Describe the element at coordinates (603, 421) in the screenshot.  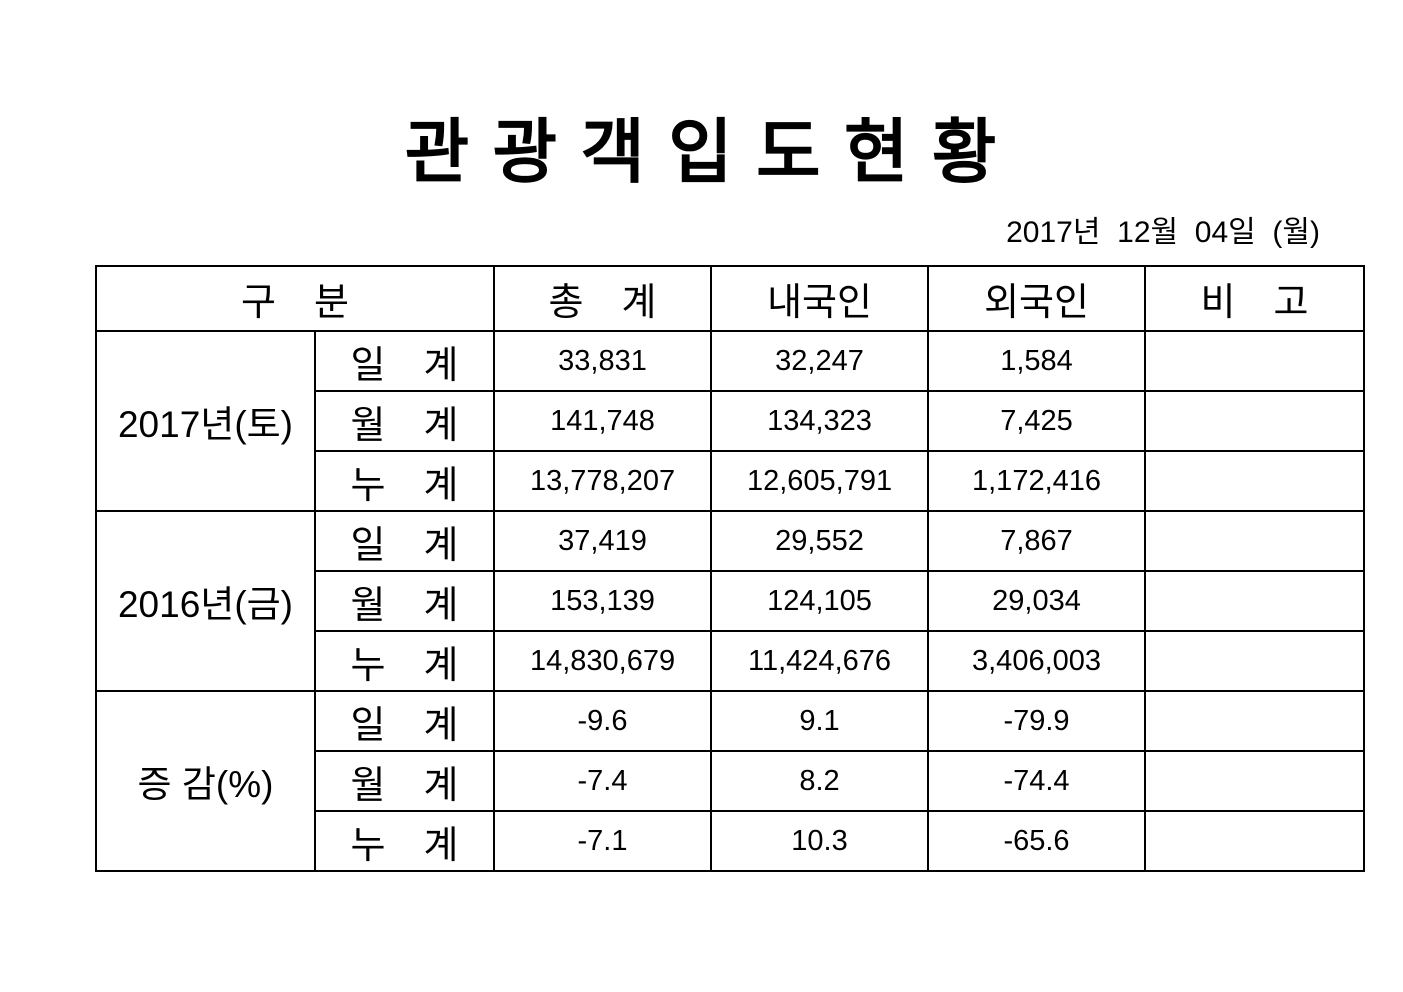
I see `total-value: 141,748` at that location.